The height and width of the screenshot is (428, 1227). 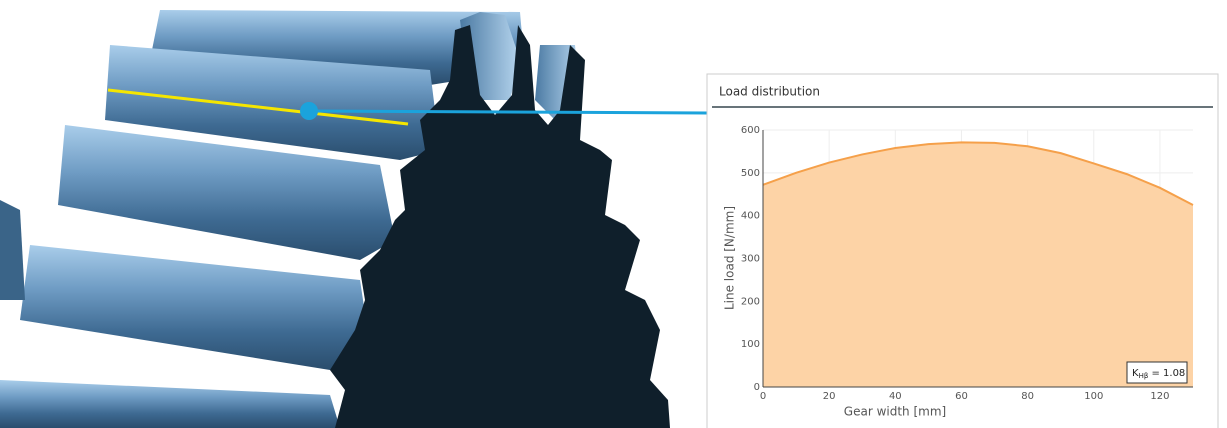 I want to click on x-tick-label: 120, so click(x=1159, y=396).